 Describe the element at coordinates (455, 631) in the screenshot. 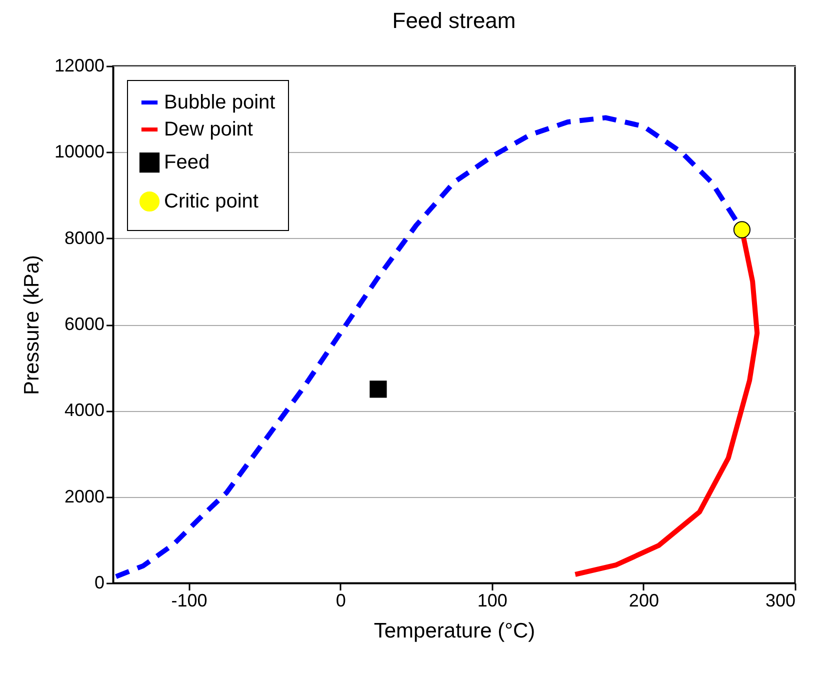

I see `x-axis-title: Temperature (°C)` at that location.